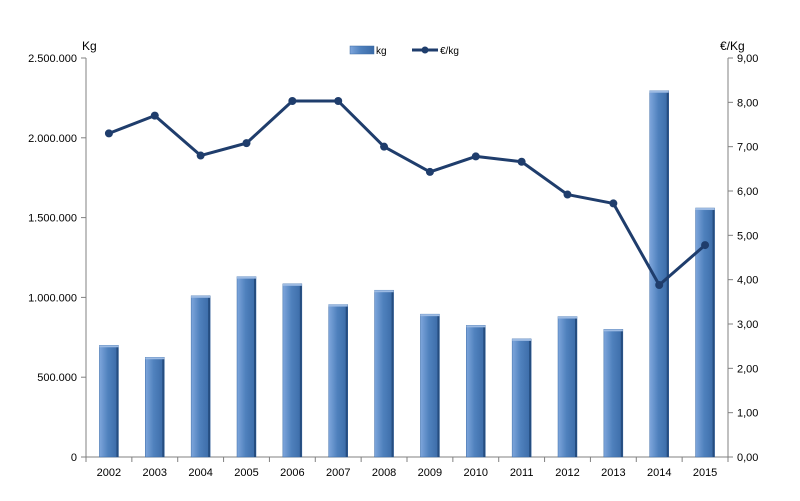 The height and width of the screenshot is (501, 800). Describe the element at coordinates (52, 219) in the screenshot. I see `left-tick-label: 1.500.000` at that location.